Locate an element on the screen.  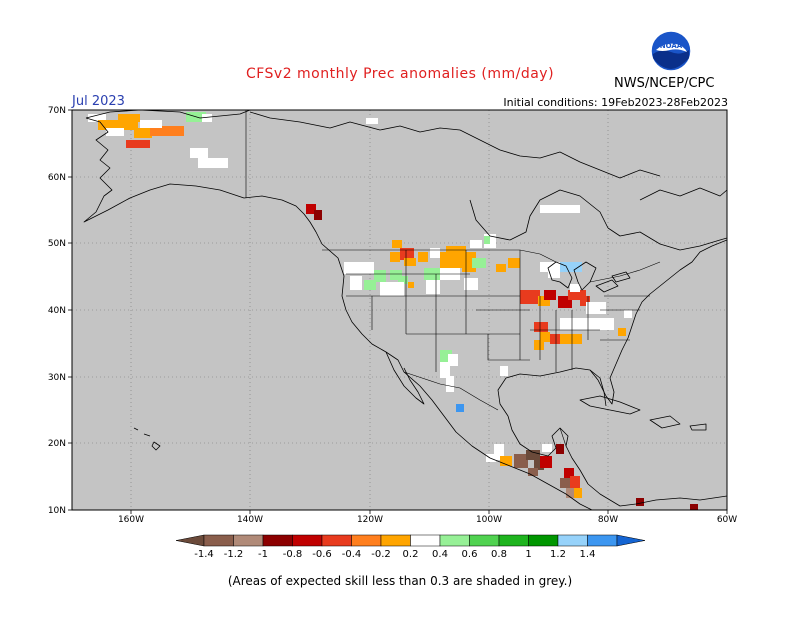
colorbar-label: -0.2 is located at coordinates (381, 554).